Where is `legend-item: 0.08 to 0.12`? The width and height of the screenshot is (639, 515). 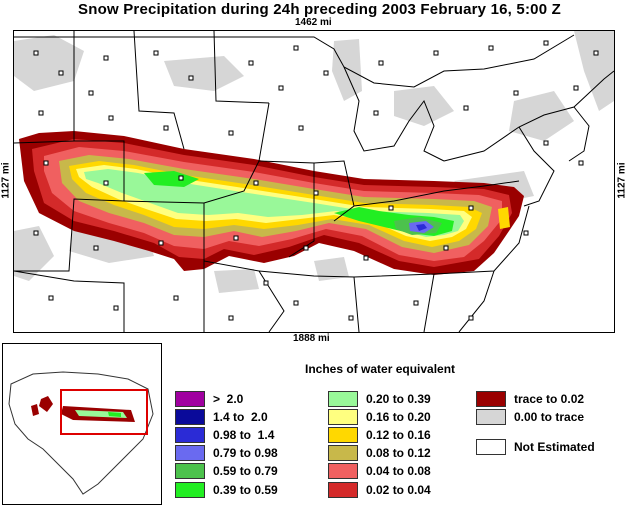
legend-item: 0.08 to 0.12 is located at coordinates (379, 453).